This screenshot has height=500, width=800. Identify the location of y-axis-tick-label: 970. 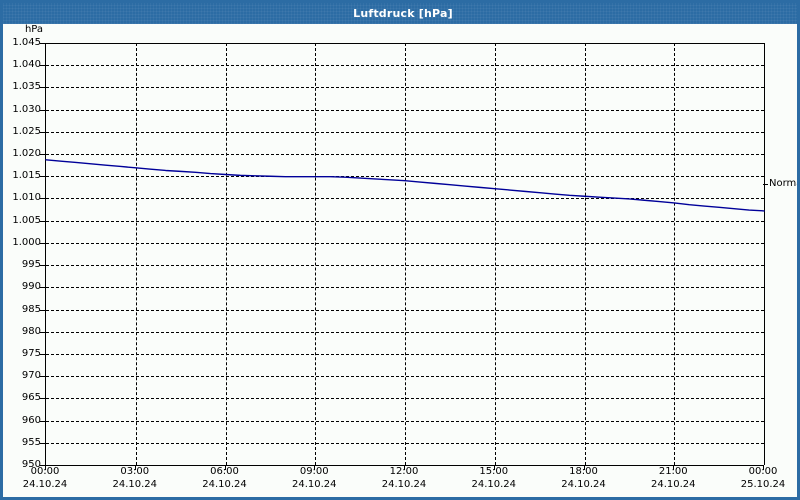
(31, 376).